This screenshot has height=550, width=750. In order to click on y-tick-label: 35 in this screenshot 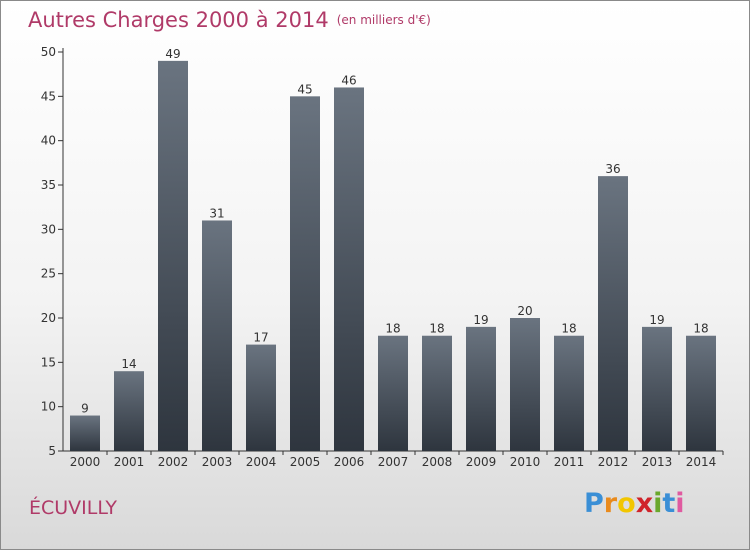, I will do `click(48, 185)`.